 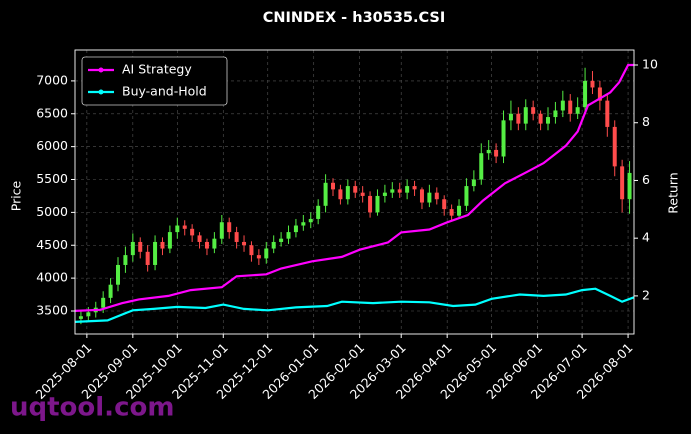 I want to click on y2-tick-label: 2, so click(x=646, y=294).